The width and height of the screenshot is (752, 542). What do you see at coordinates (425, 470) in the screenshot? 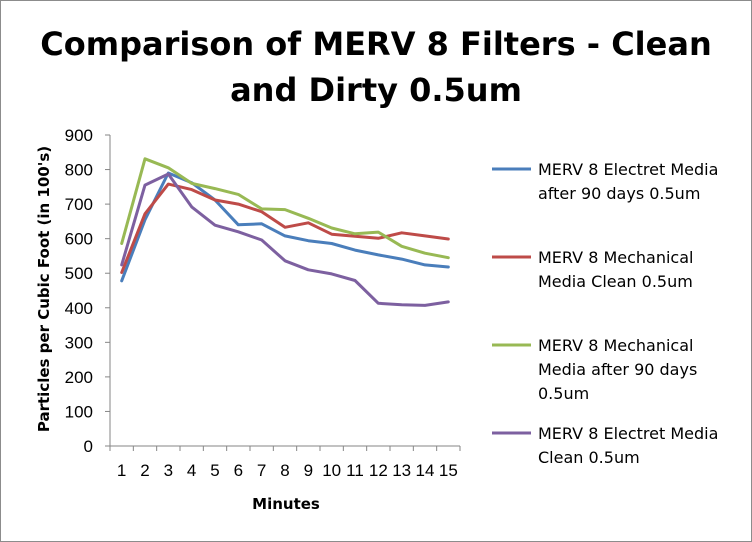
I see `x-tick-label: 14` at bounding box center [425, 470].